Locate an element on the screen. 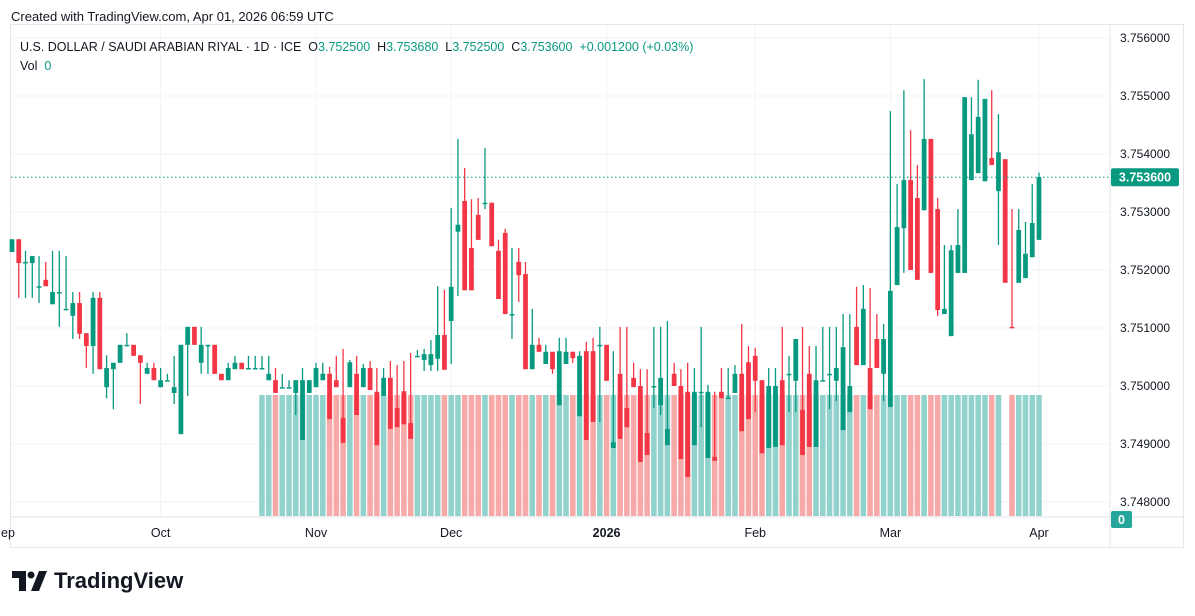 The image size is (1195, 616). y-tick-label: 3.754000 is located at coordinates (1145, 154).